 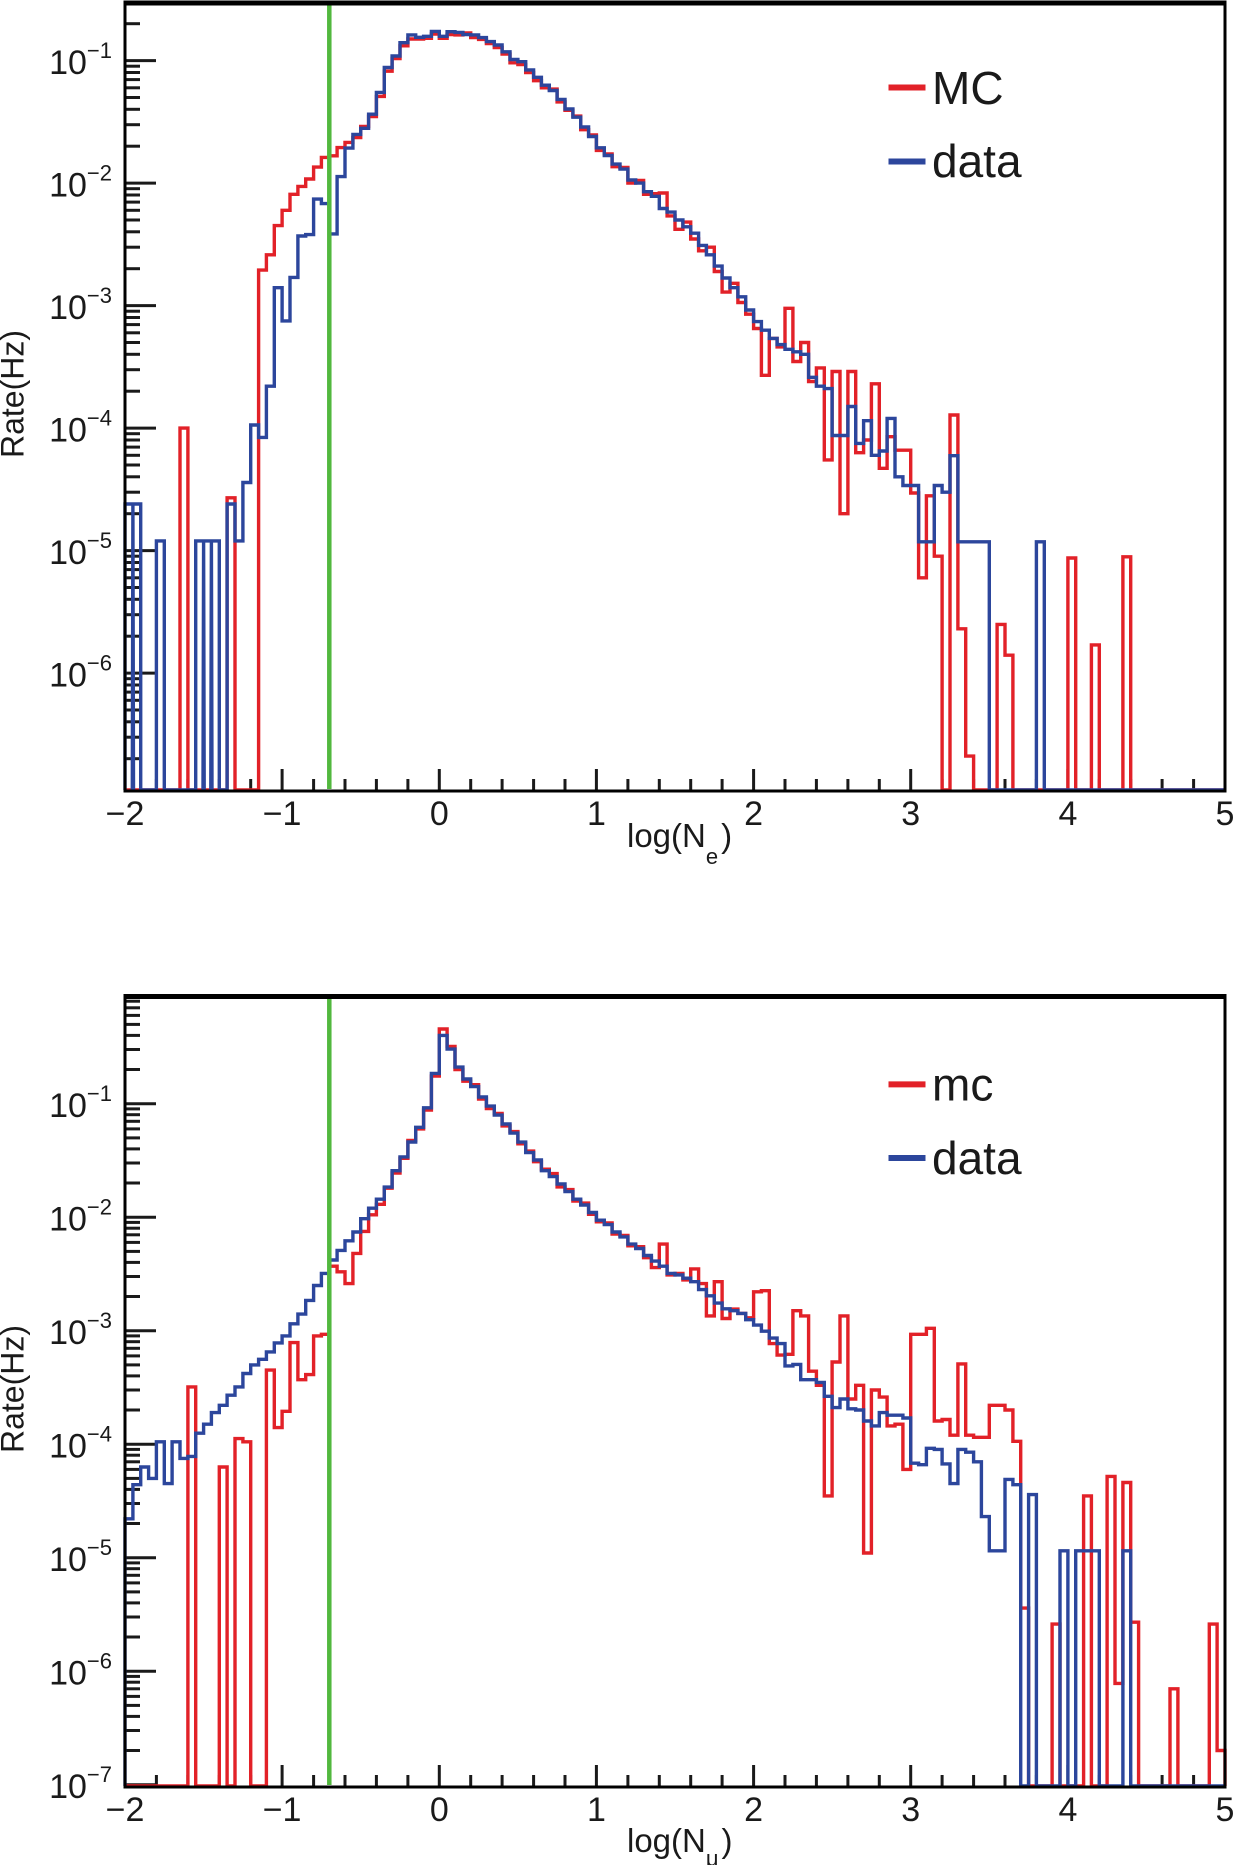 I want to click on svg-text: 10⁻¹, so click(x=80, y=60).